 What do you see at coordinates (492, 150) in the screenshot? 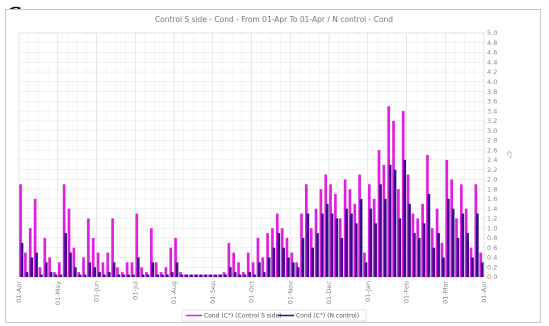
I see `y-tick-label: 2.6` at bounding box center [492, 150].